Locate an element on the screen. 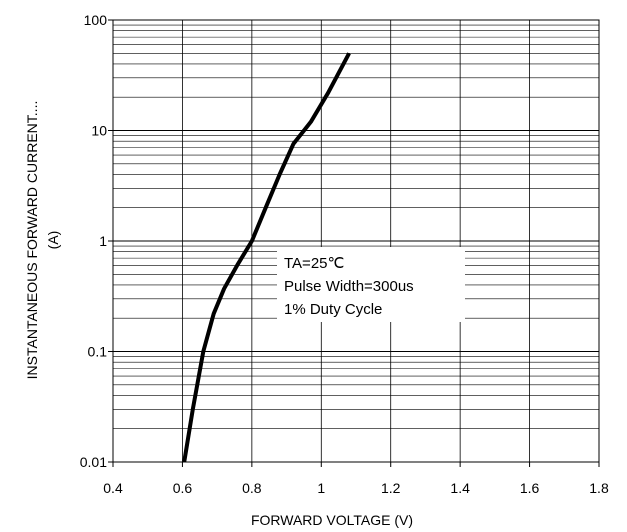  annotation-line-1: TA=25℃ is located at coordinates (314, 263).